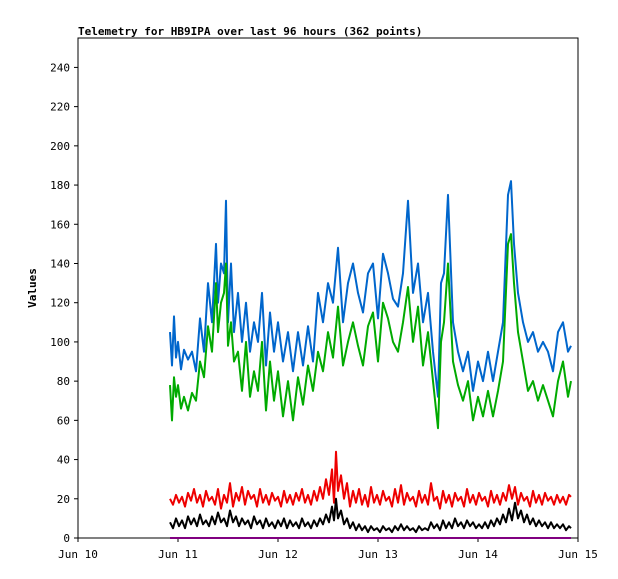 Image resolution: width=618 pixels, height=579 pixels. What do you see at coordinates (66, 538) in the screenshot?
I see `y-tick-label: 0` at bounding box center [66, 538].